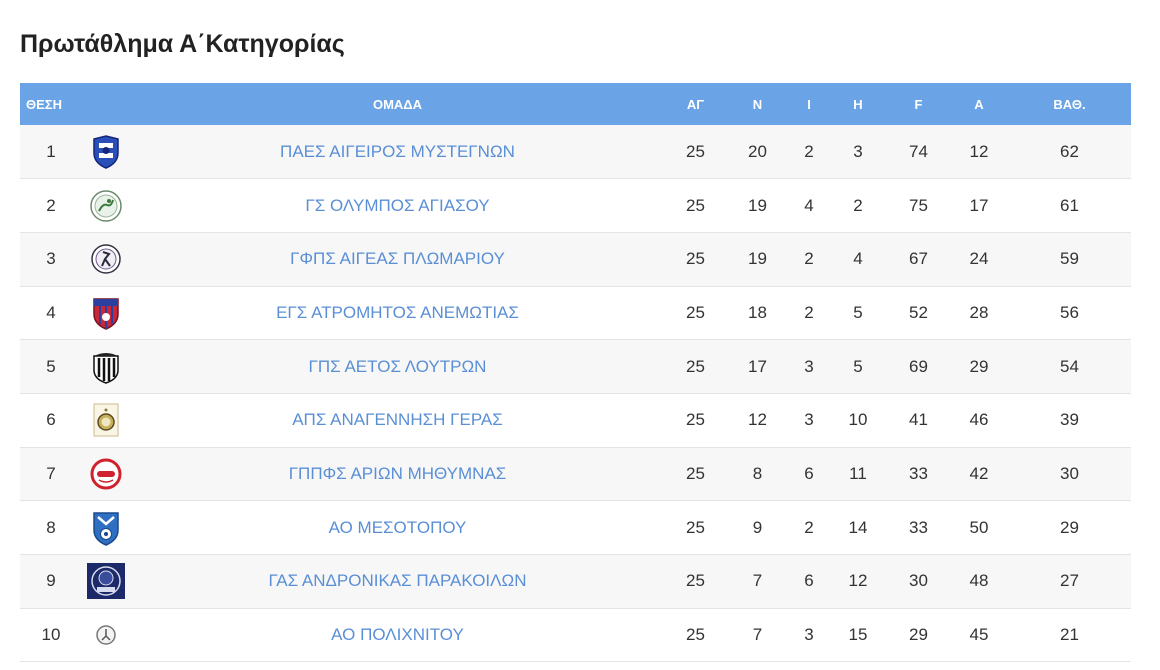 The width and height of the screenshot is (1160, 670). Describe the element at coordinates (1069, 259) in the screenshot. I see `row-points: 59` at that location.